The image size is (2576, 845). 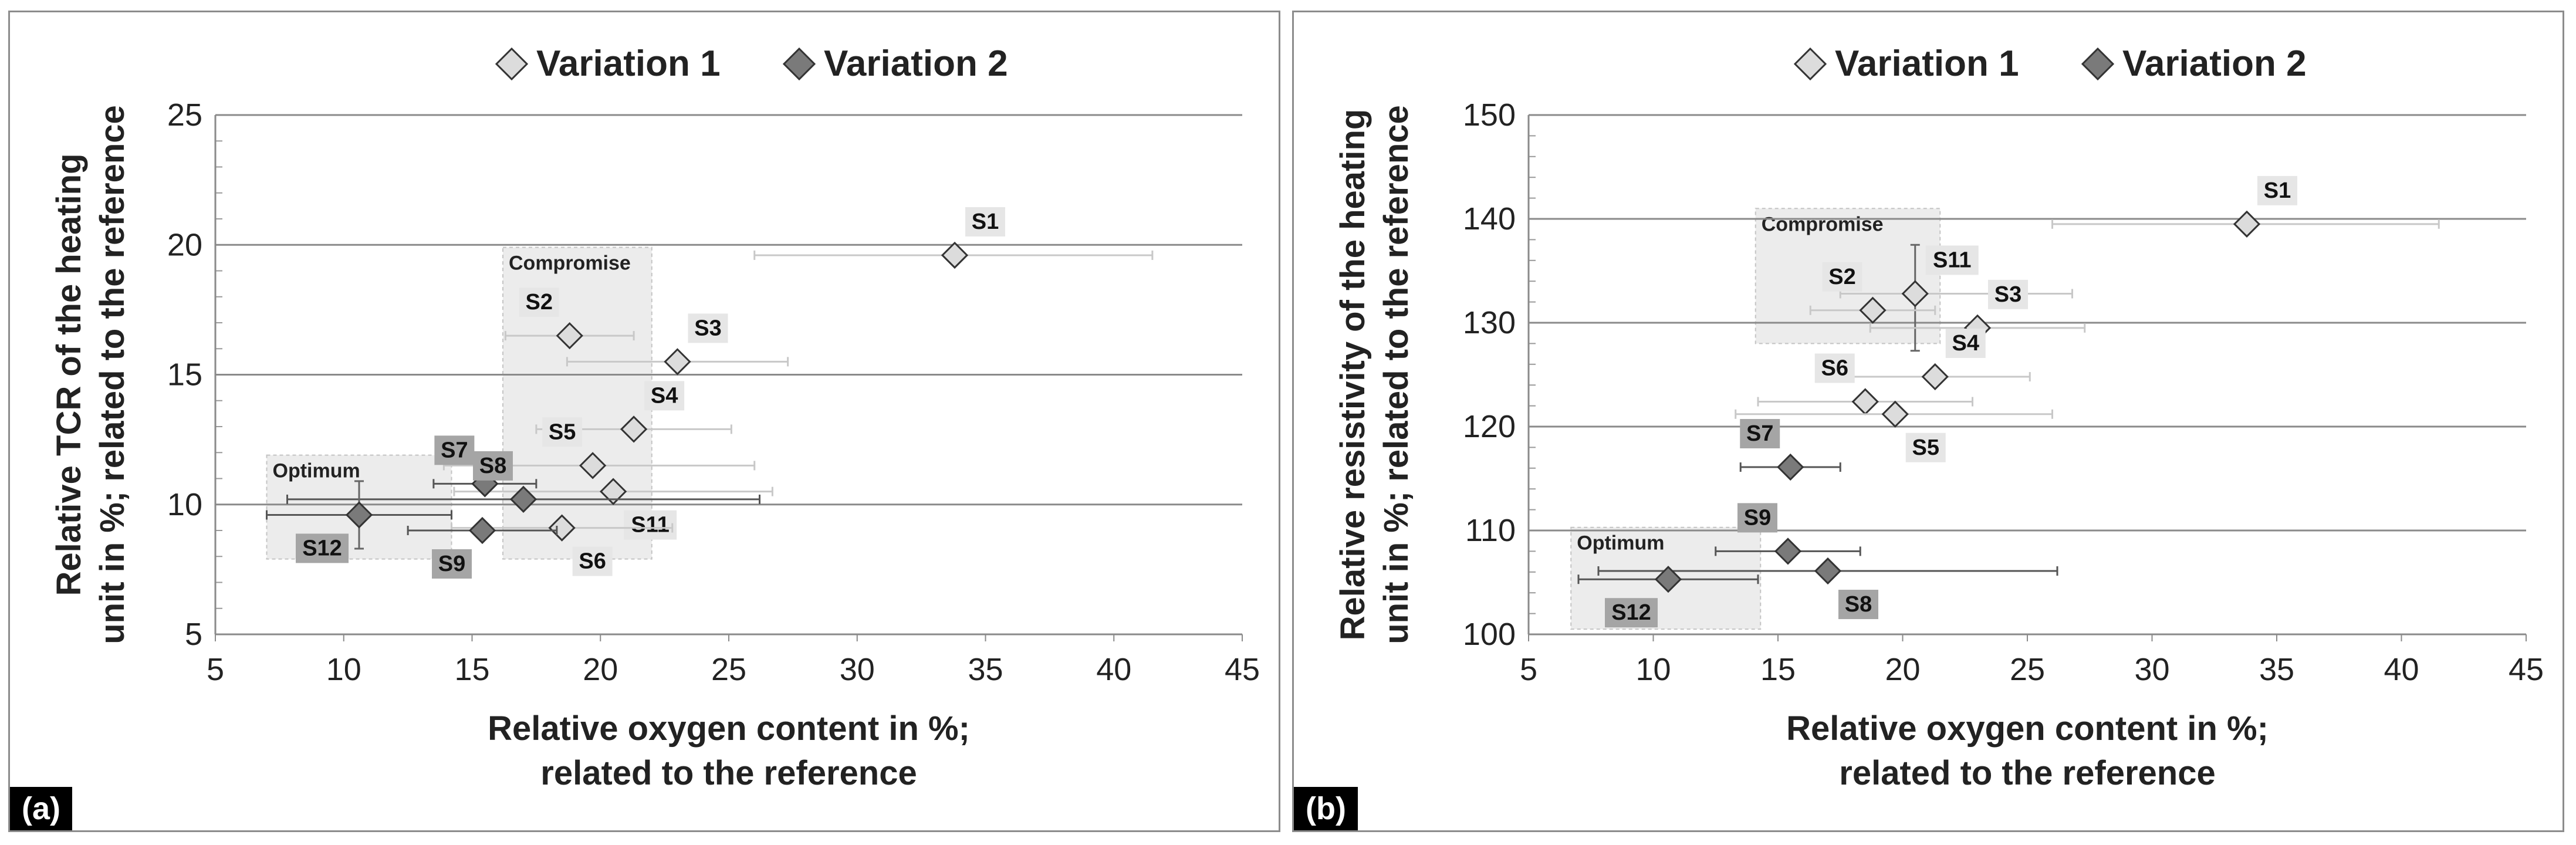 I want to click on x-tick-label: 15, so click(x=471, y=669).